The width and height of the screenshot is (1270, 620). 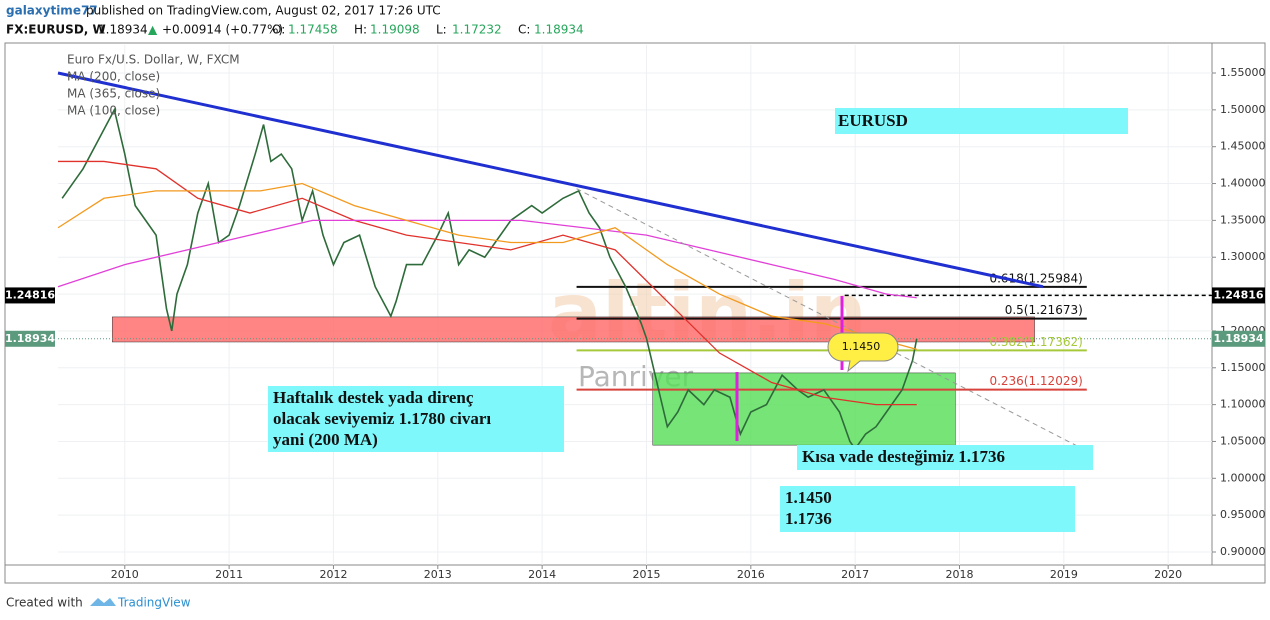 I want to click on annotation-text: EURUSD, so click(x=873, y=120).